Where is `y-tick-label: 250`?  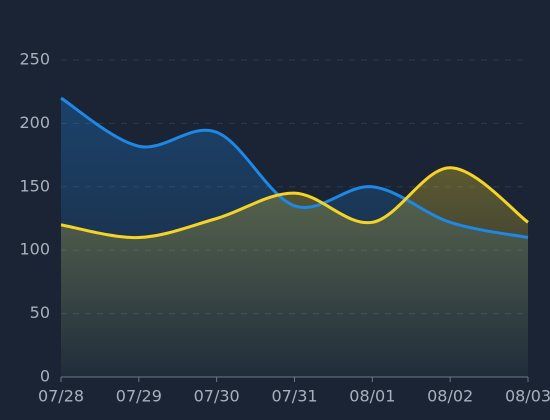
y-tick-label: 250 is located at coordinates (34, 59).